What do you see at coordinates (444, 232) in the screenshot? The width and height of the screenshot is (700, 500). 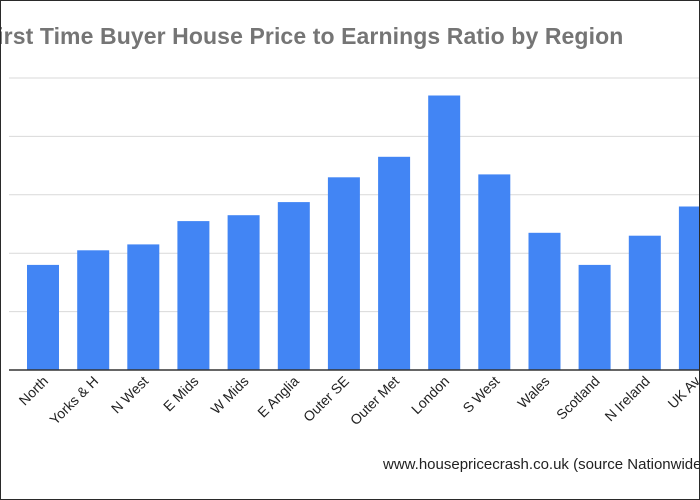 I see `bar-london` at bounding box center [444, 232].